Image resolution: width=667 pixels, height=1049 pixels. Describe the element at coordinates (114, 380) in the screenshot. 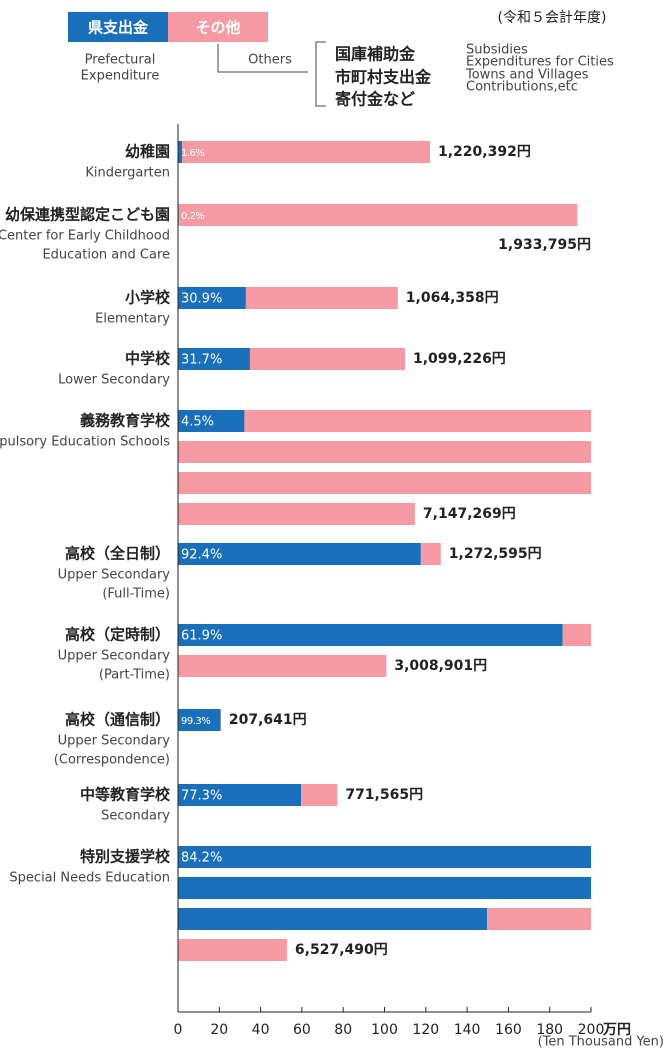

I see `category-label-en: Lower Secondary` at that location.